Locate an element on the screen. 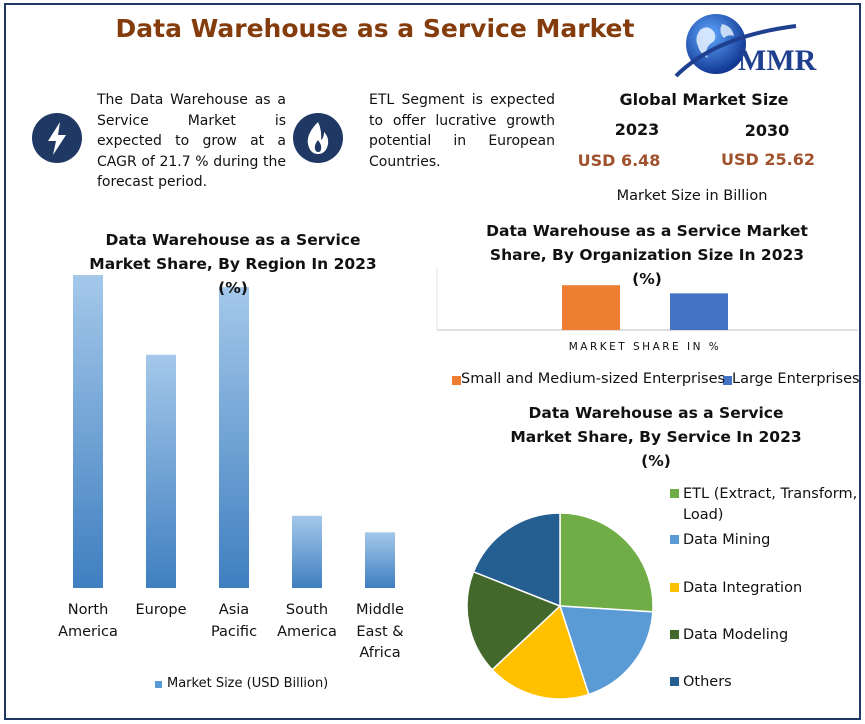 The height and width of the screenshot is (724, 865). legend-label: Data Modeling is located at coordinates (736, 635).